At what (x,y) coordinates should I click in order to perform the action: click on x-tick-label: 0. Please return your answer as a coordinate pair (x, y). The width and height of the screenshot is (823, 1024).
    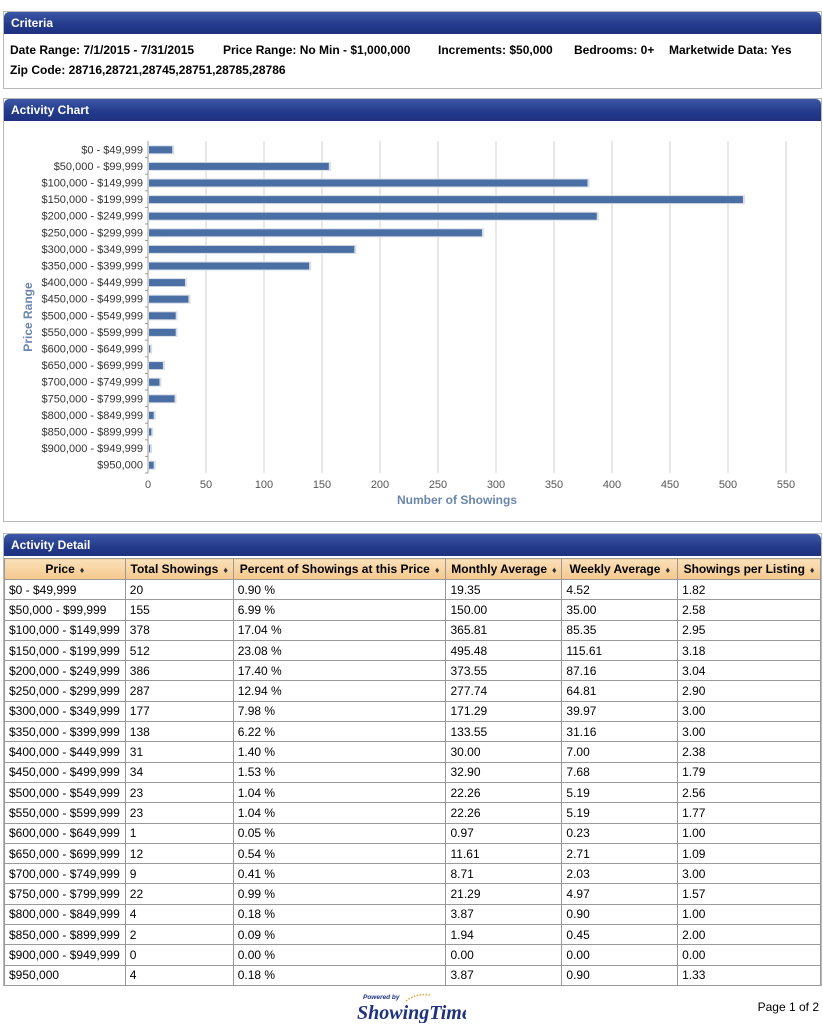
    Looking at the image, I should click on (148, 485).